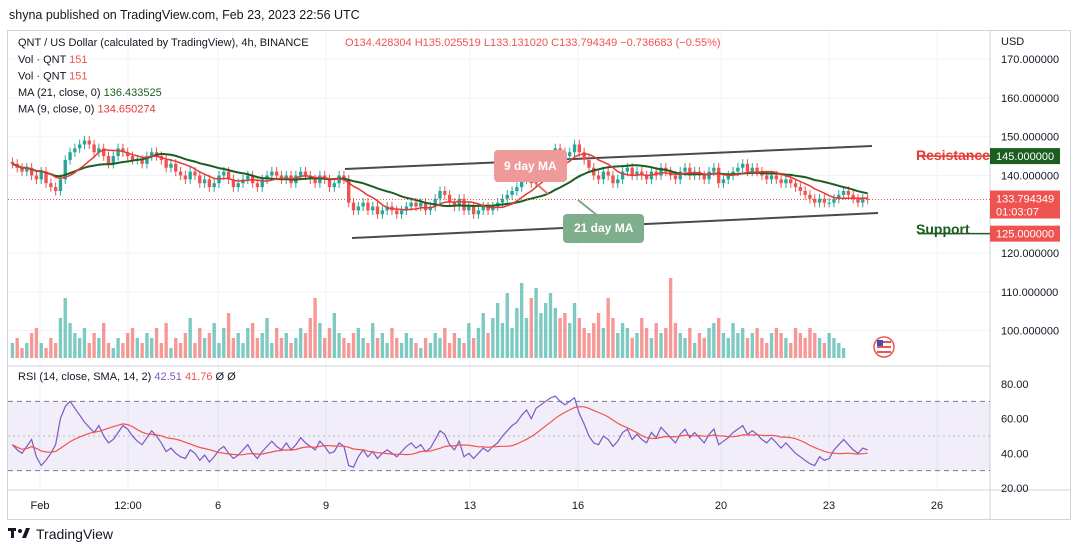  Describe the element at coordinates (133, 93) in the screenshot. I see `legend-item-value: 136.433525` at that location.